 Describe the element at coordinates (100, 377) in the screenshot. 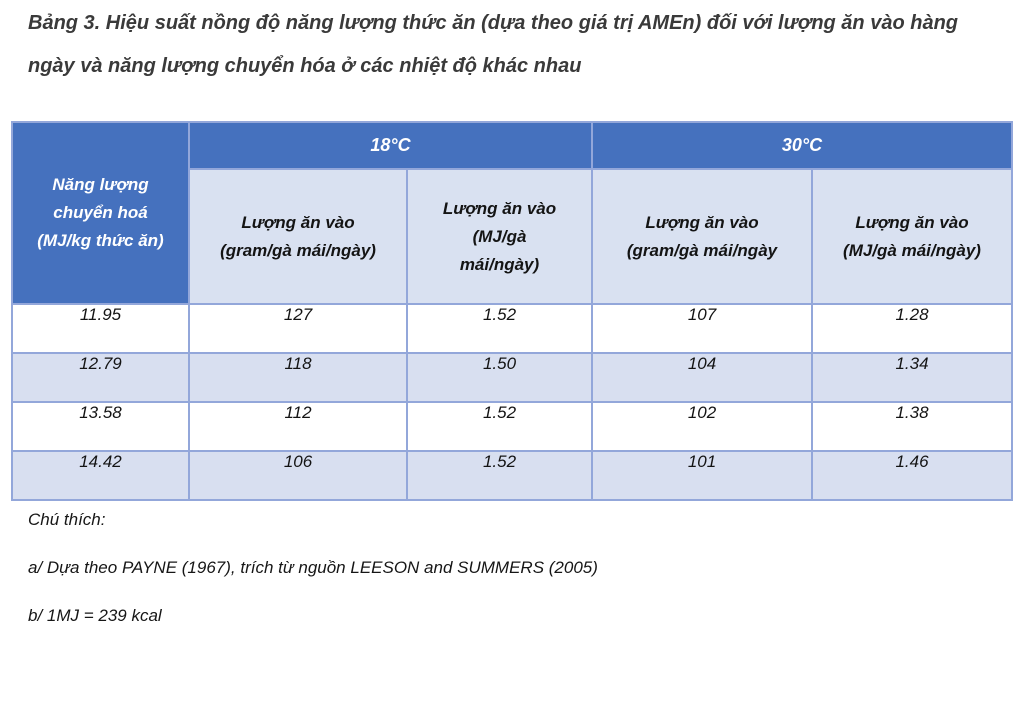

I see `table-cell: 12.79` at that location.